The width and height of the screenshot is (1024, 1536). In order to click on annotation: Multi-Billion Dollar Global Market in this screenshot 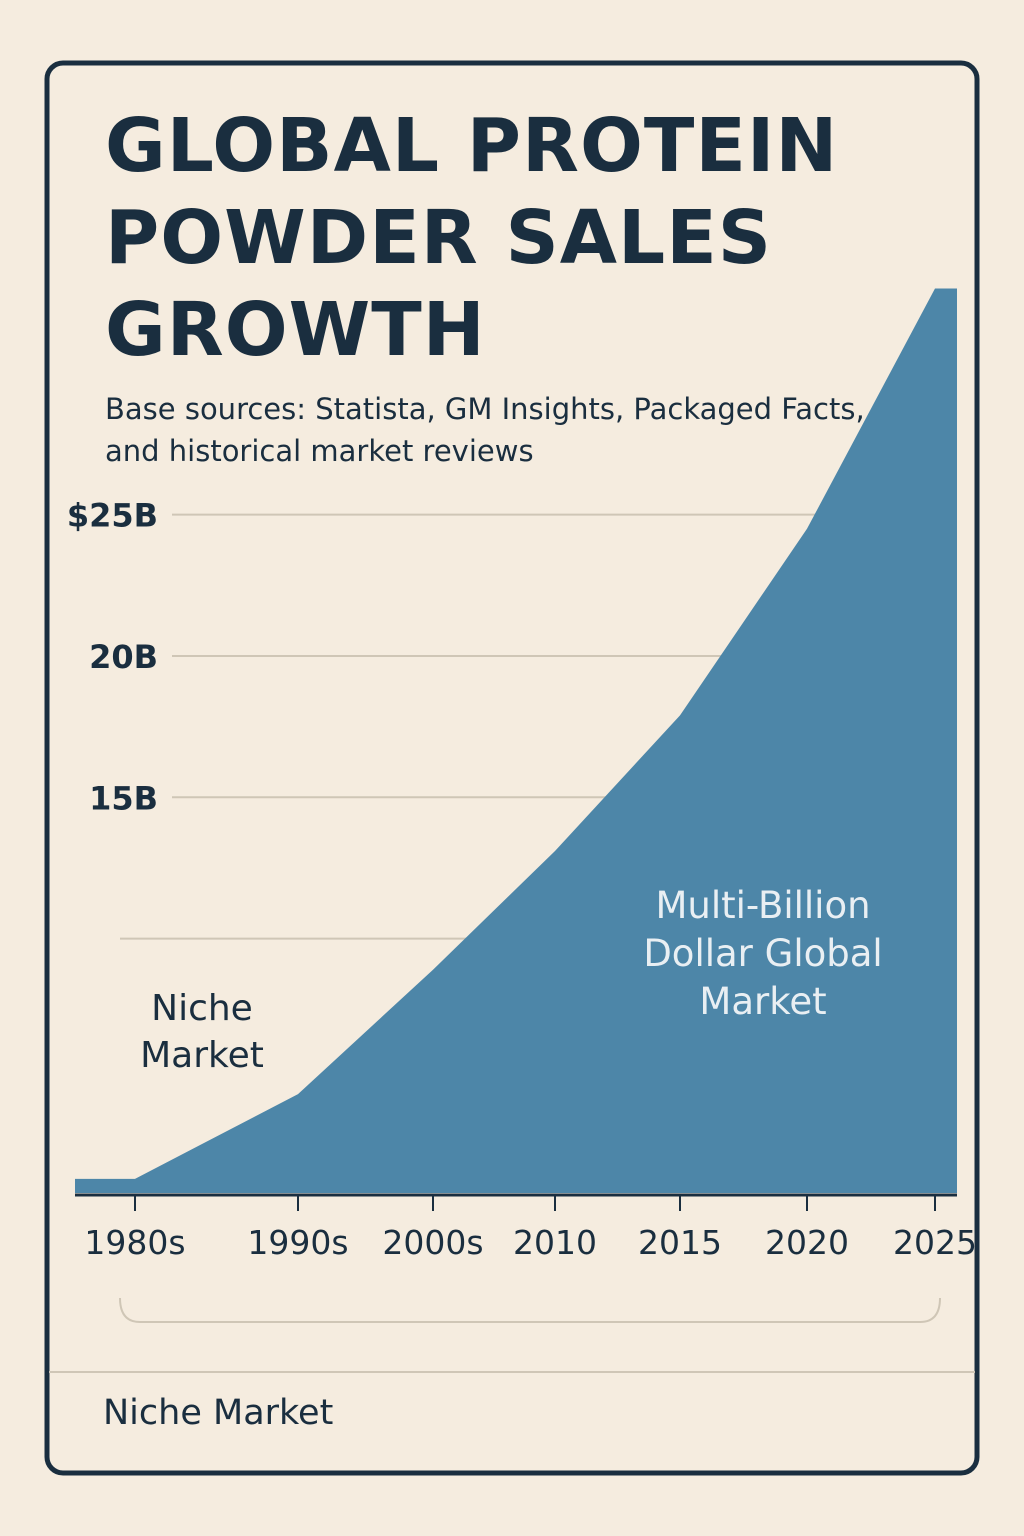, I will do `click(763, 953)`.